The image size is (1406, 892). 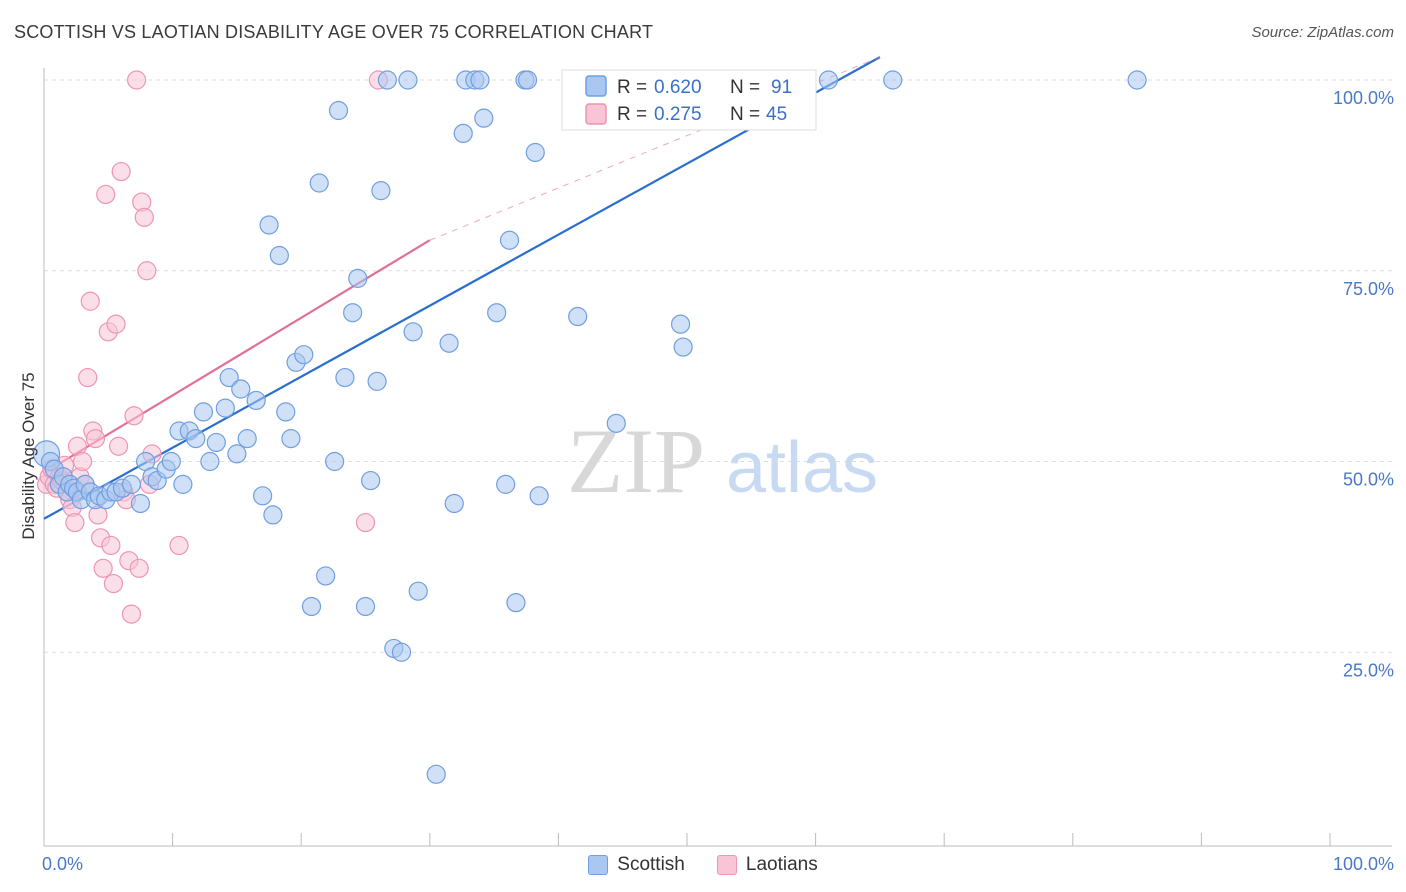 I want to click on legend-r-value-scottish: 0.620, so click(x=678, y=87).